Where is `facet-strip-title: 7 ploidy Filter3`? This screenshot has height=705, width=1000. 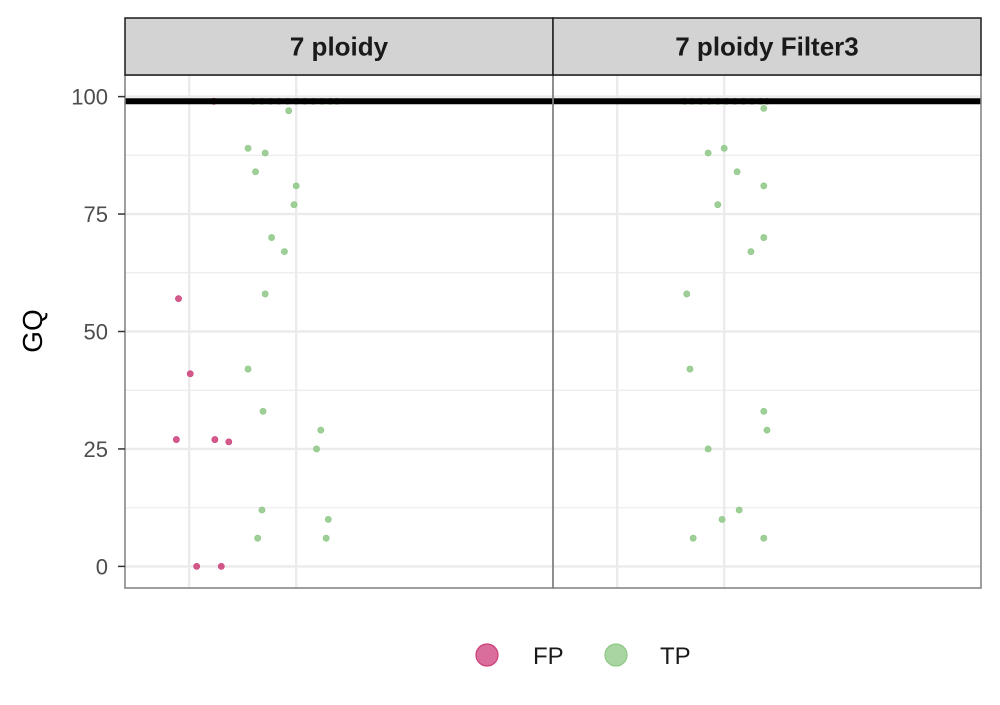
facet-strip-title: 7 ploidy Filter3 is located at coordinates (767, 47).